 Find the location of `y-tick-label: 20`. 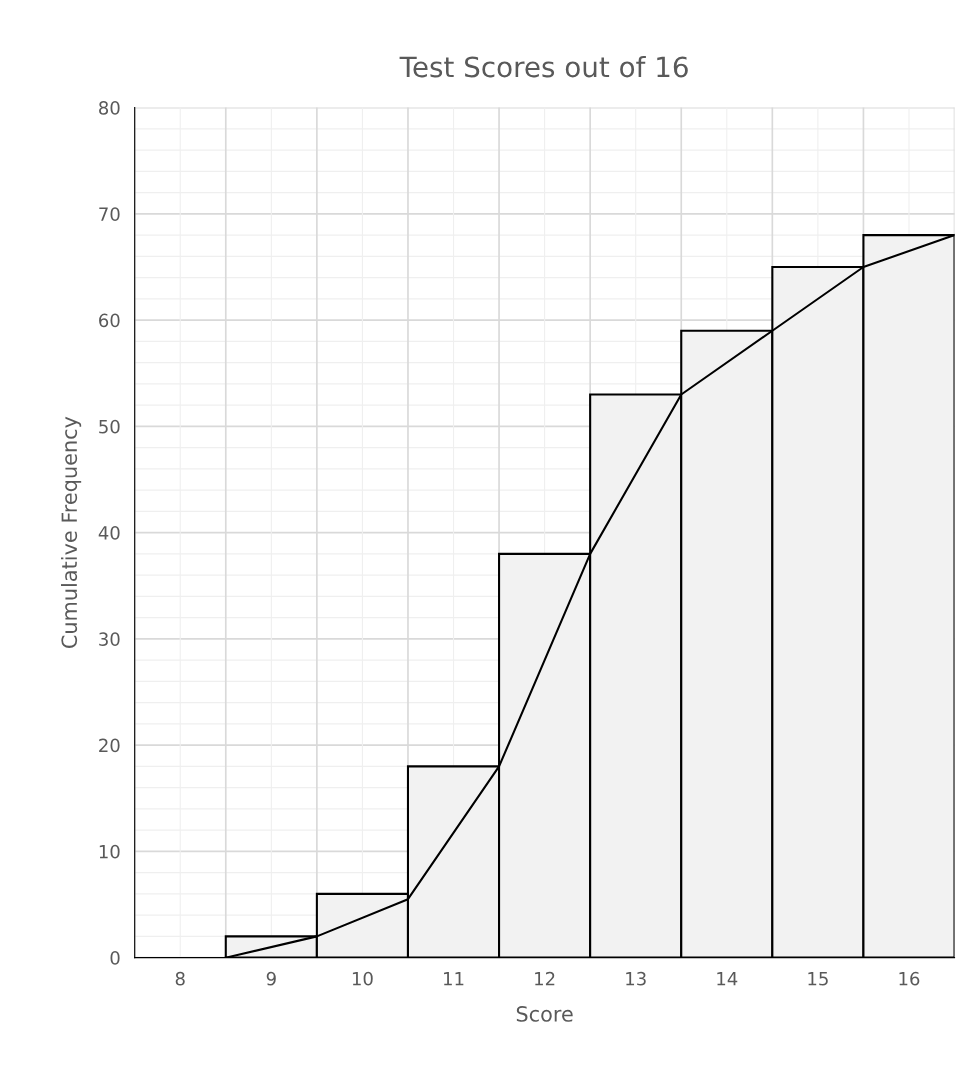

y-tick-label: 20 is located at coordinates (109, 745).